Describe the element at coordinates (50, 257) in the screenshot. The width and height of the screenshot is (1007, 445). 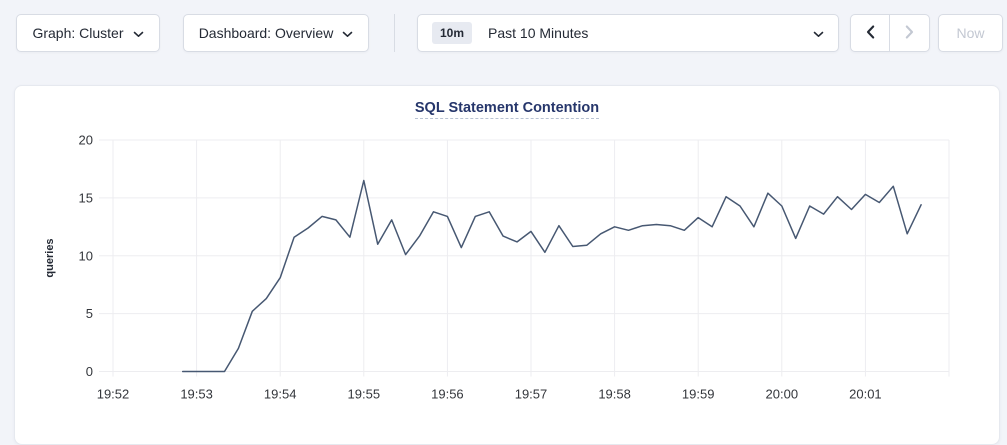
I see `svg-text: queries` at that location.